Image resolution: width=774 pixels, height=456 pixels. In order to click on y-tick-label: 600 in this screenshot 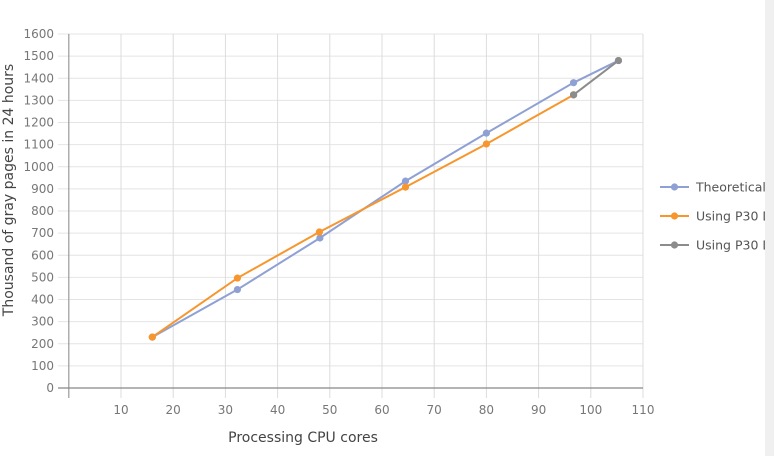, I will do `click(42, 255)`.